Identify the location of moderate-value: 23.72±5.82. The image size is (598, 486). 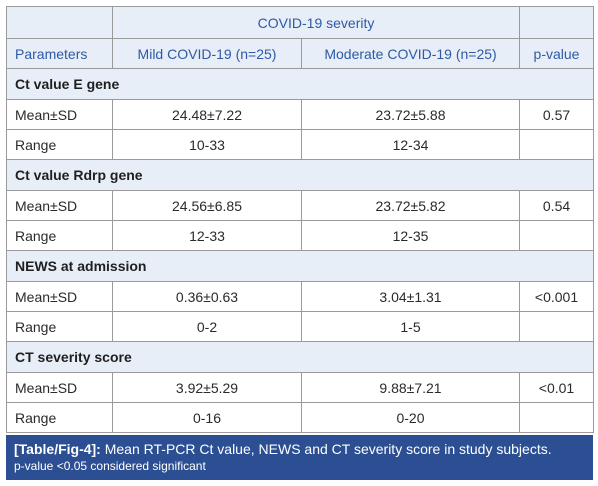
(410, 205).